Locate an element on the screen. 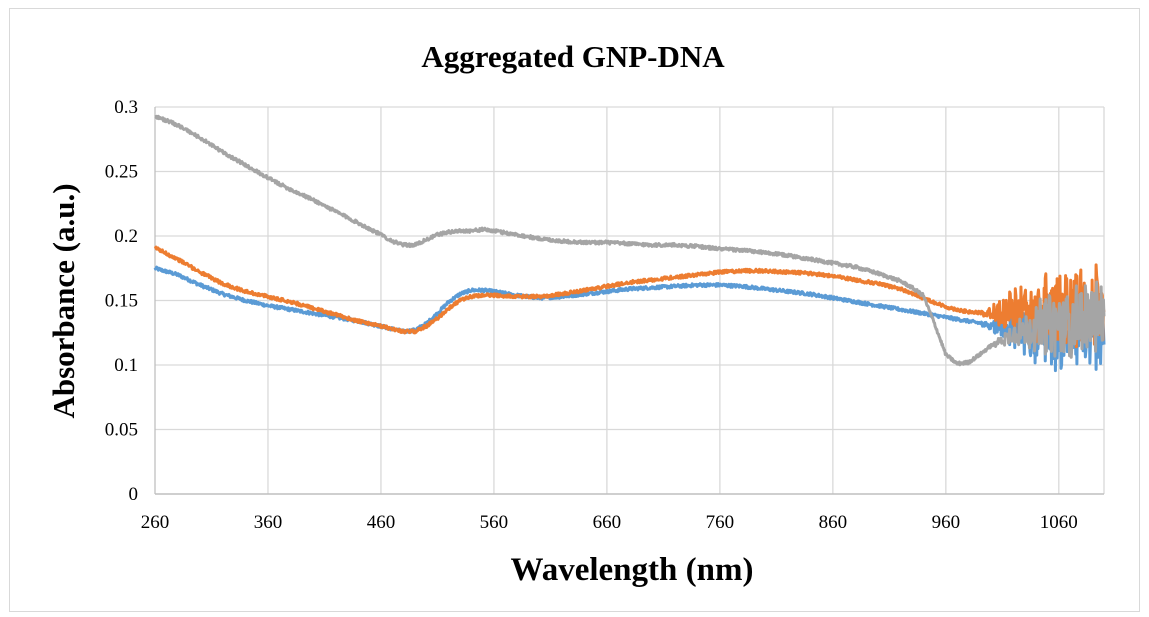 This screenshot has height=617, width=1149. y-tick-label: 0.1 is located at coordinates (126, 365).